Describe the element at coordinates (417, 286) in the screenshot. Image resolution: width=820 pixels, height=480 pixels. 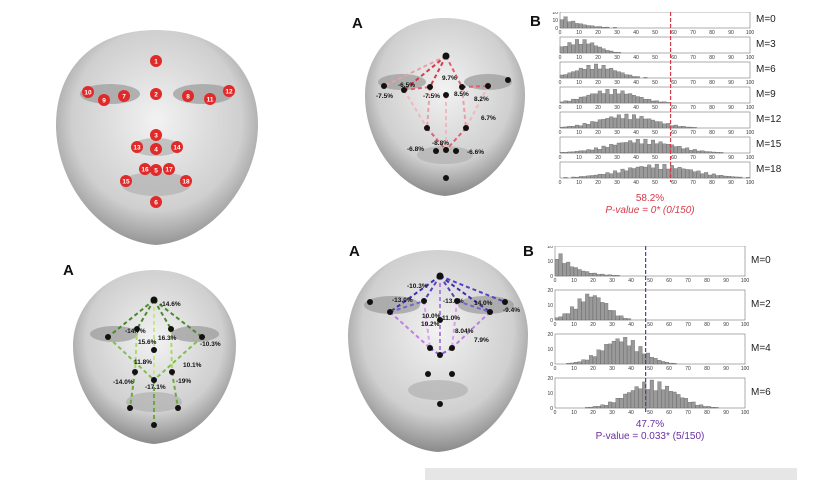
I see `blue-percent: -10.3%` at that location.